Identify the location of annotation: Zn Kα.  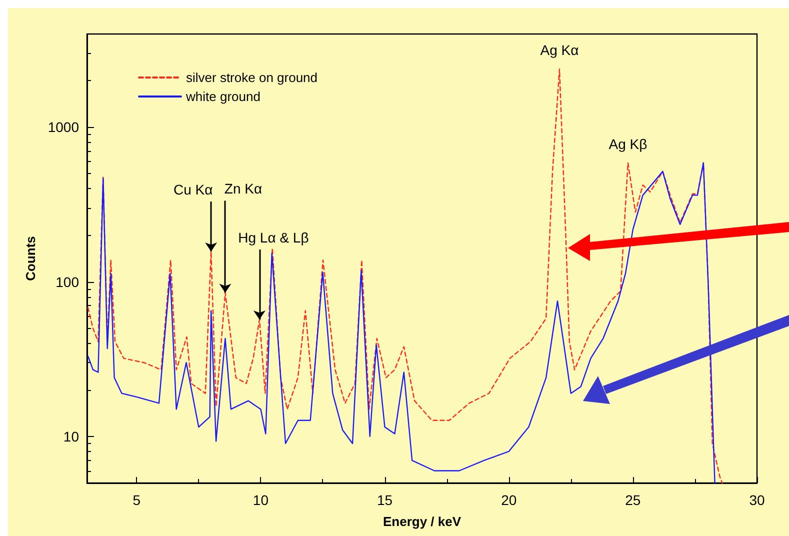
(243, 188).